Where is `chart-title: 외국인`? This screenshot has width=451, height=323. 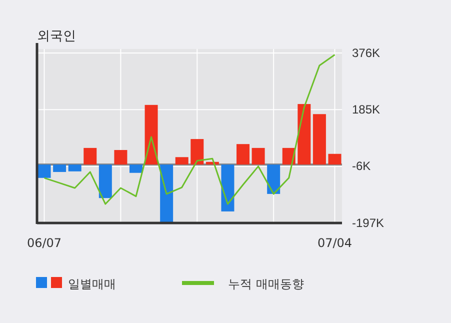 chart-title: 외국인 is located at coordinates (56, 36).